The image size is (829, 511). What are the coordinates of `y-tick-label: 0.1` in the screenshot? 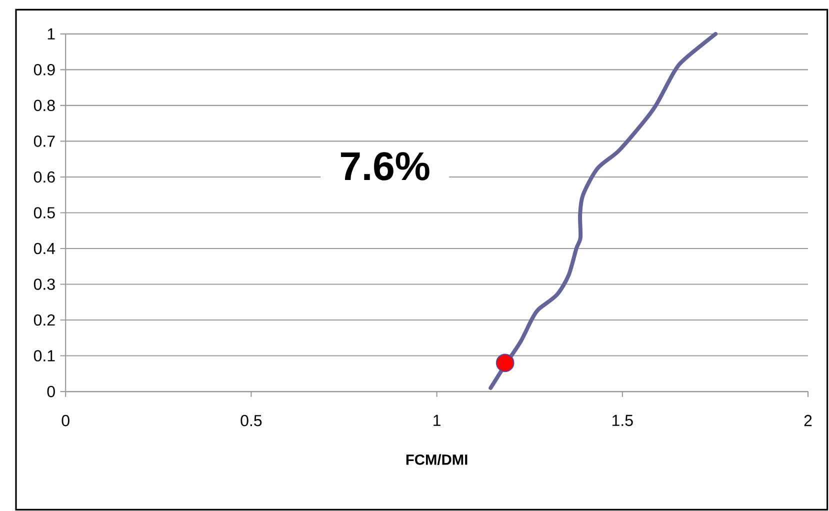 It's located at (44, 356).